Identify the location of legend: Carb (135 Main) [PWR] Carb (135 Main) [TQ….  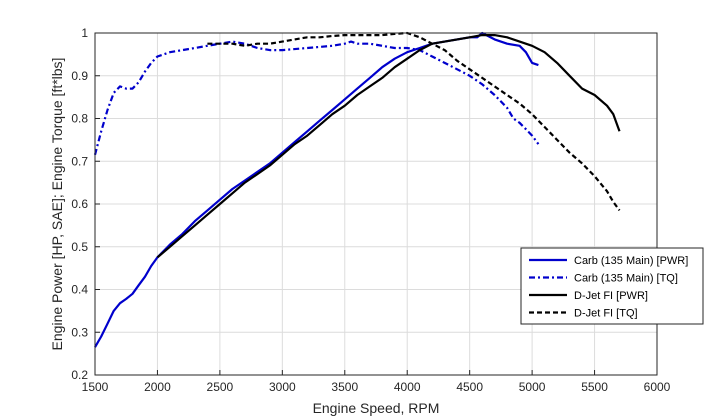
(612, 286).